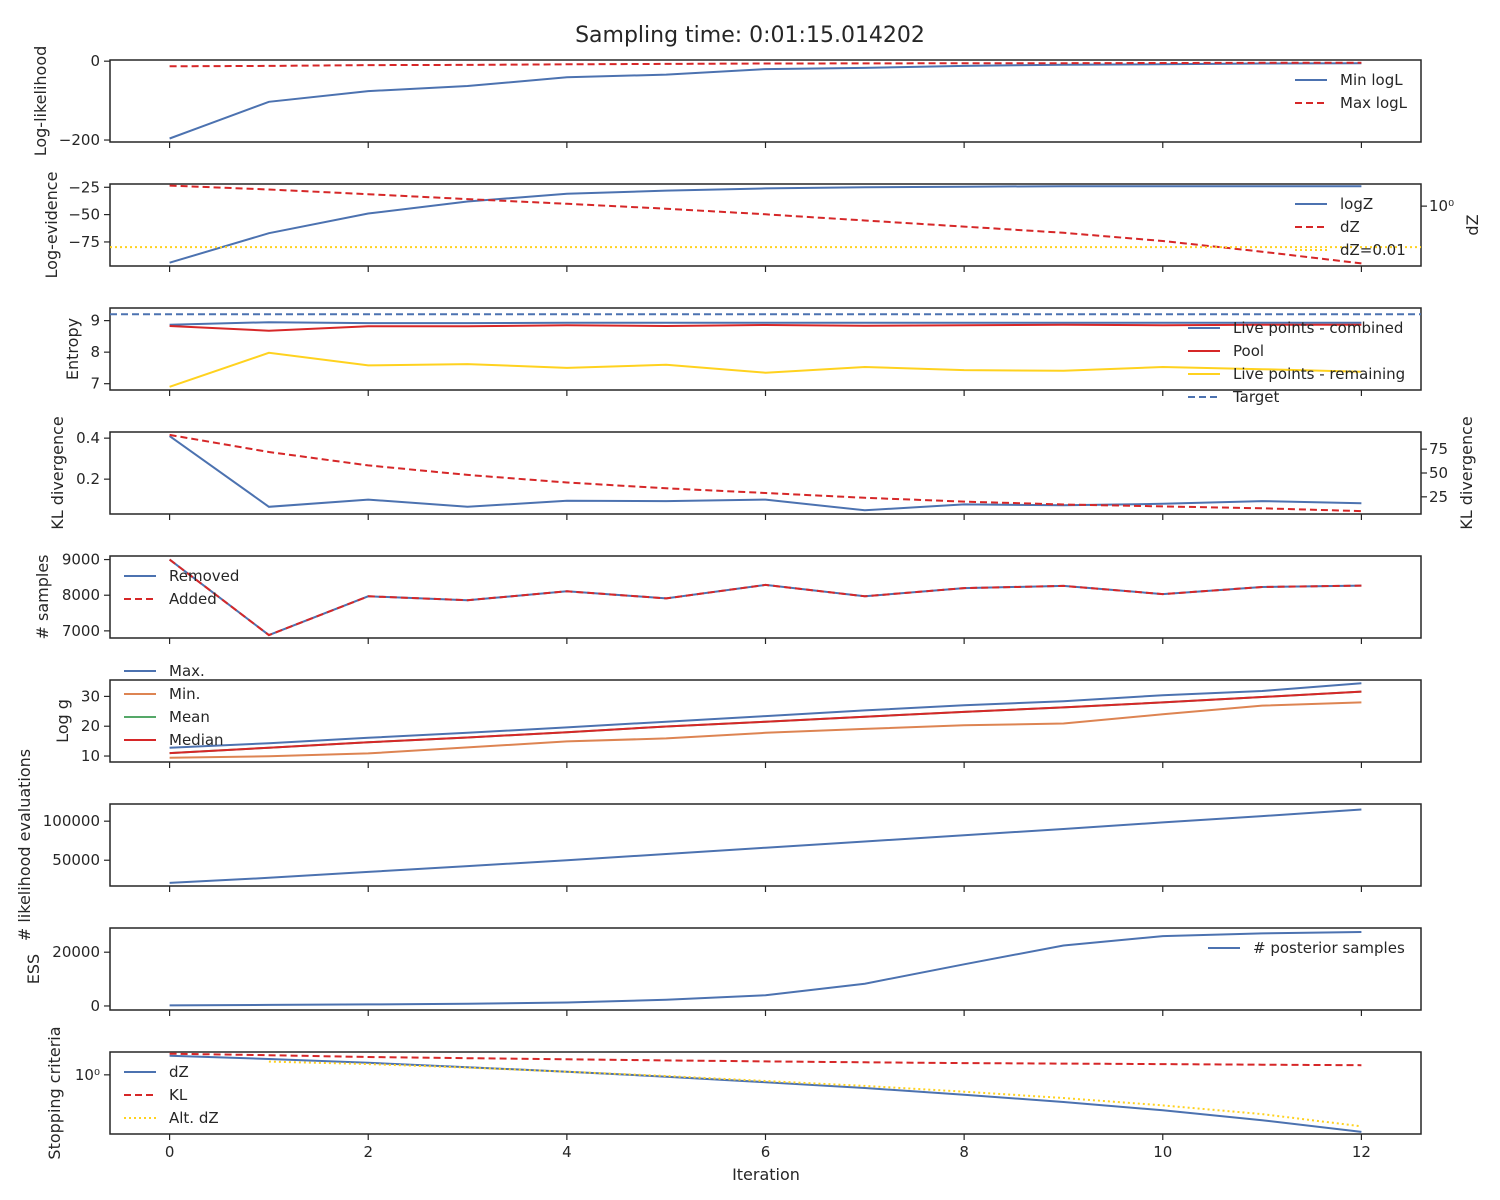 This screenshot has height=1200, width=1500. What do you see at coordinates (1374, 103) in the screenshot?
I see `legend-label: Max logL` at bounding box center [1374, 103].